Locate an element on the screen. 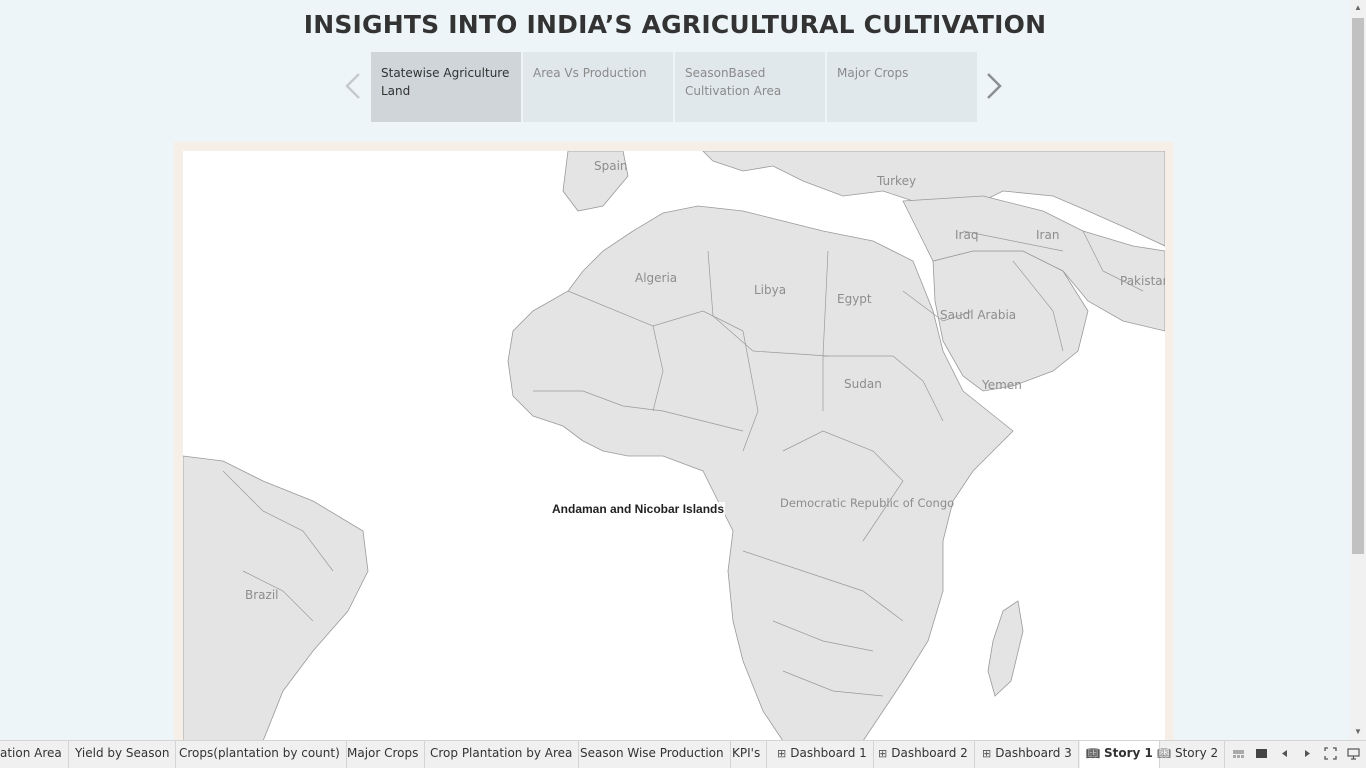 The width and height of the screenshot is (1366, 768). story-point-seasonbased-cultivation-area: SeasonBased Cultivation Area is located at coordinates (750, 87).